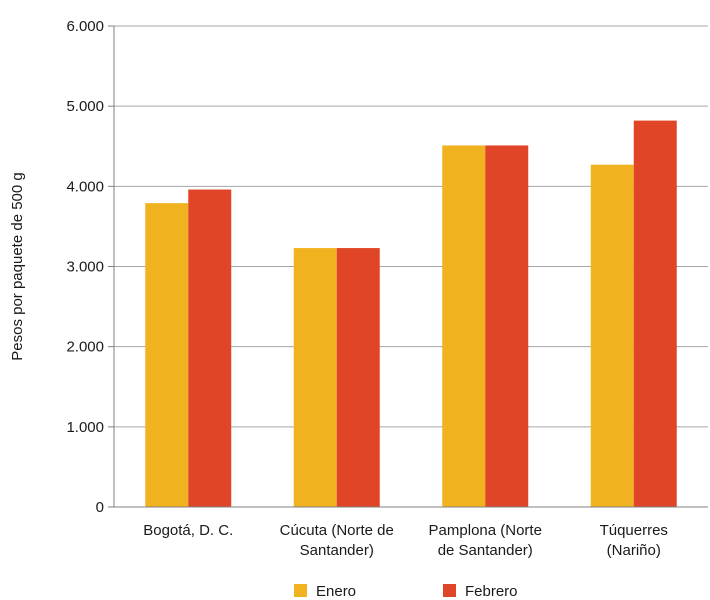  Describe the element at coordinates (449, 590) in the screenshot. I see `legend-swatch-febrero` at that location.